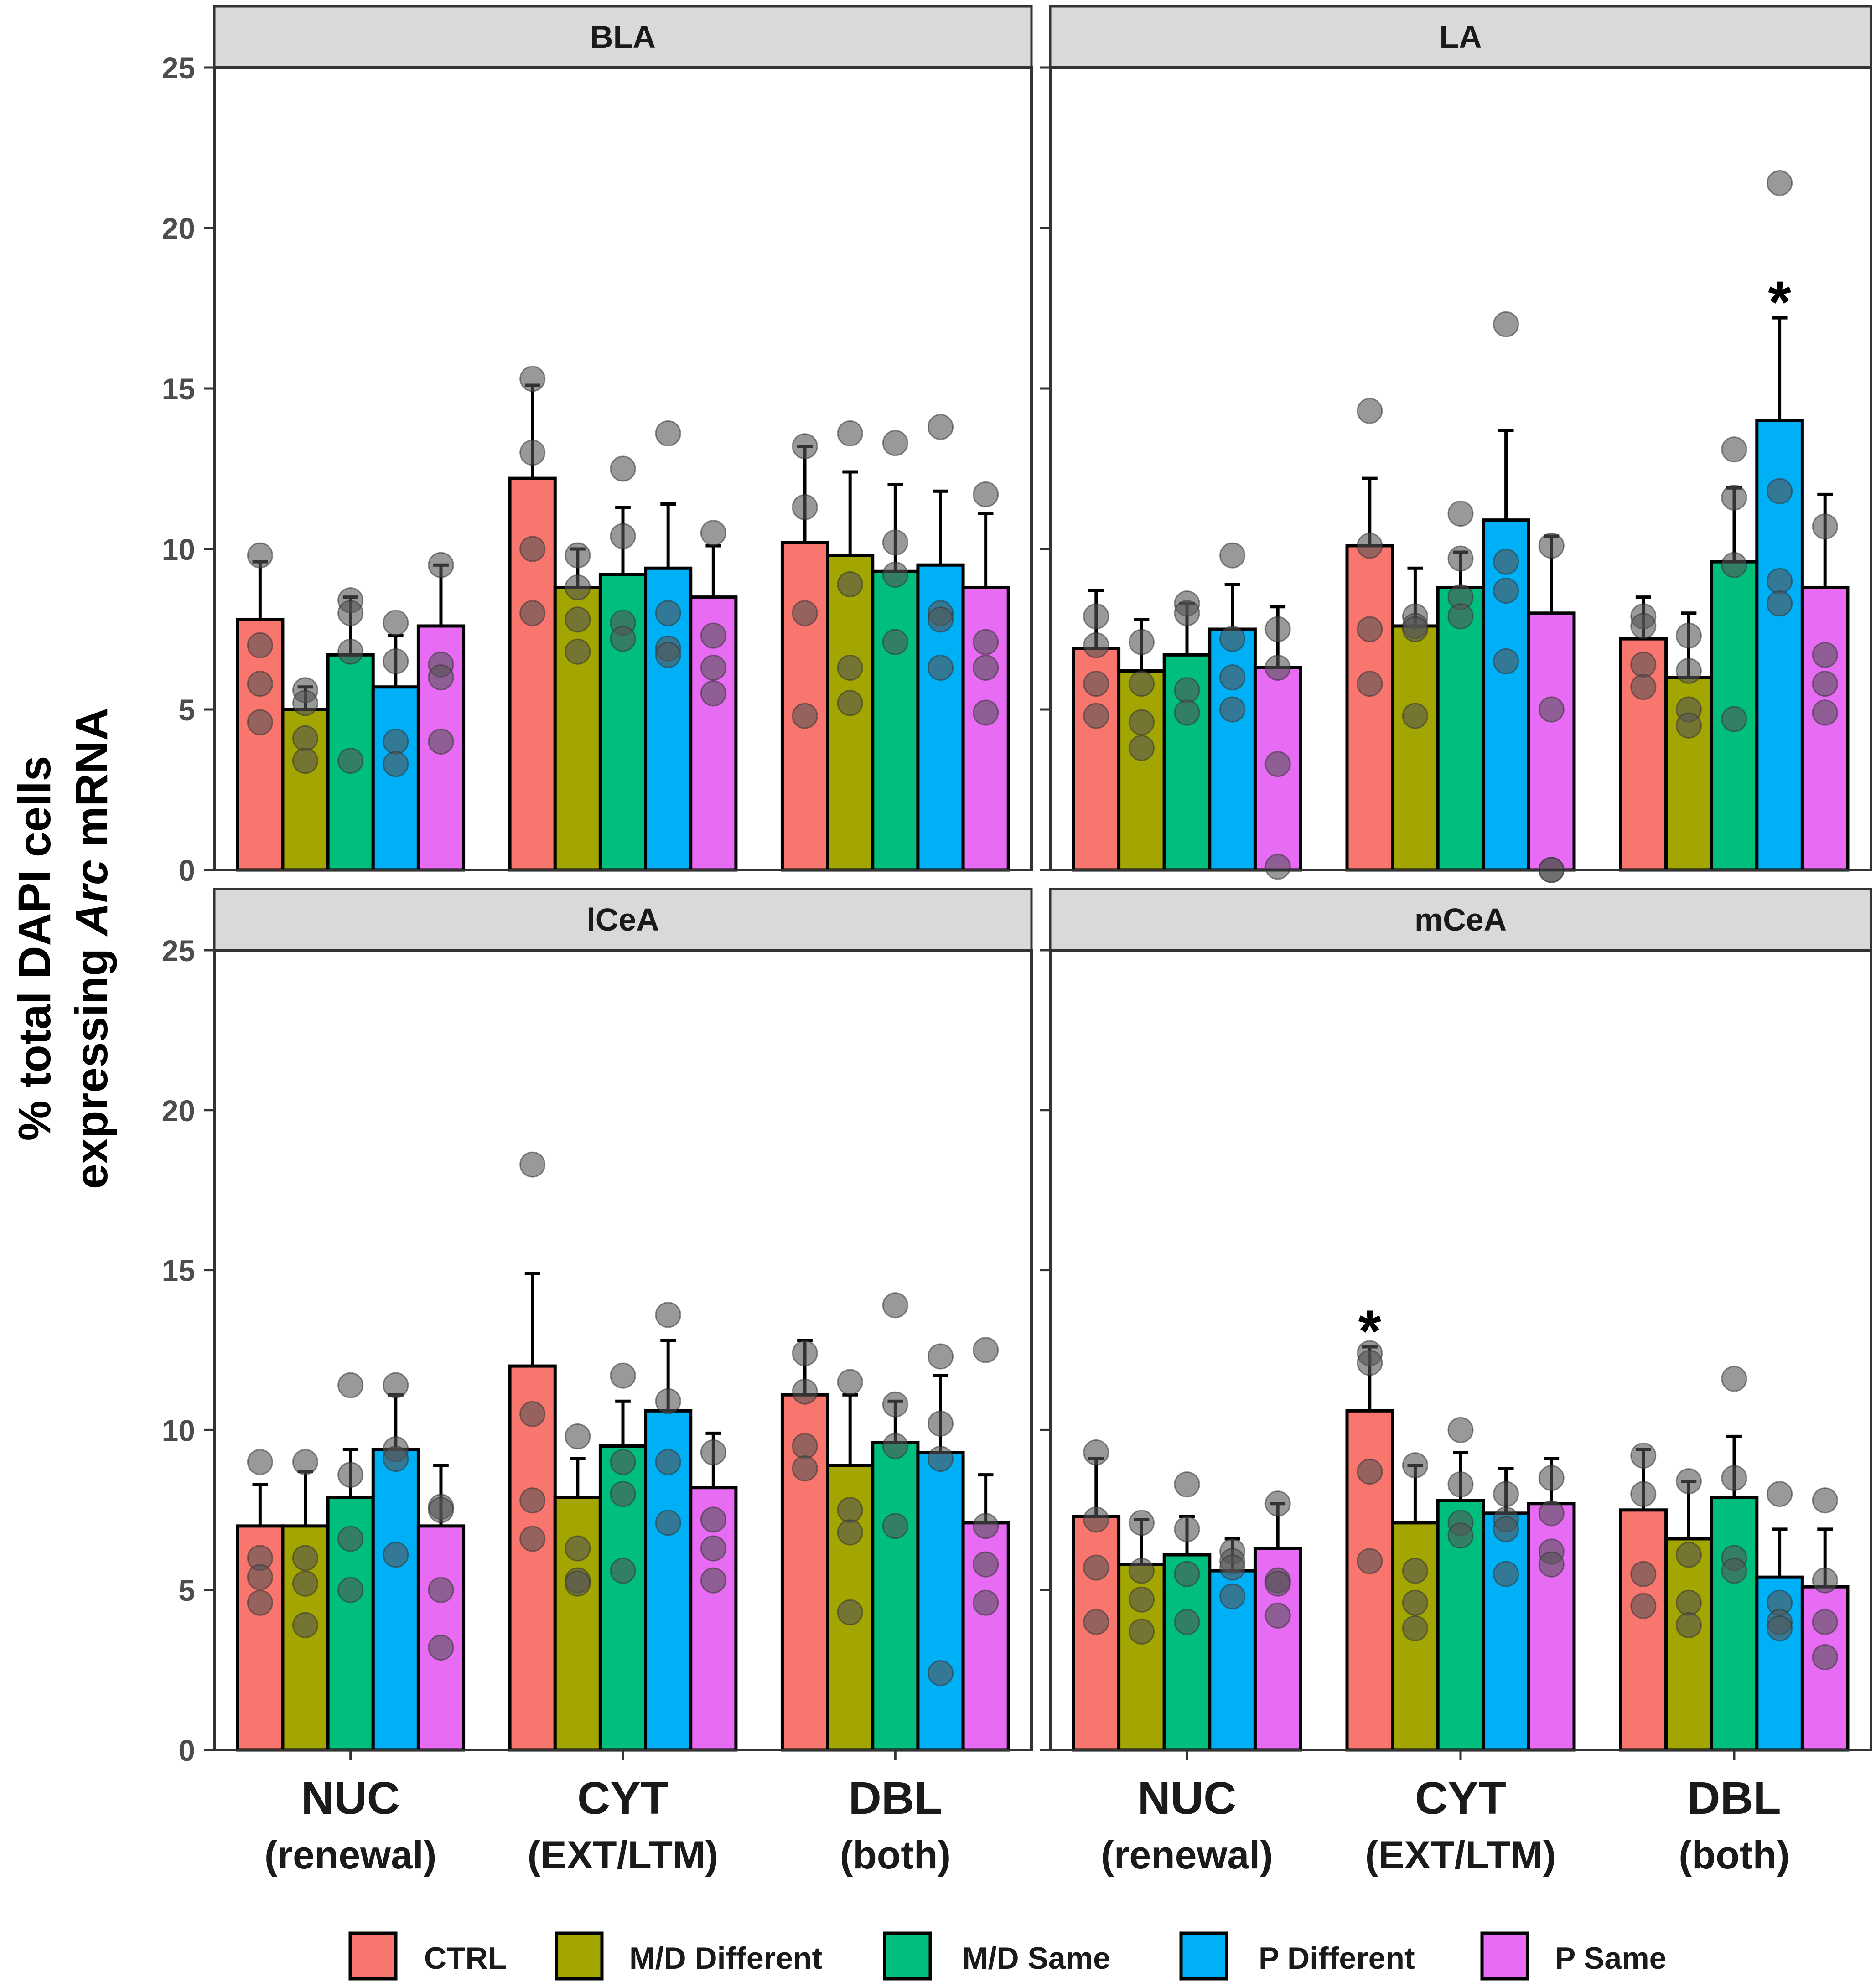 This screenshot has width=1876, height=1982. What do you see at coordinates (465, 1958) in the screenshot?
I see `legend-label: CTRL` at bounding box center [465, 1958].